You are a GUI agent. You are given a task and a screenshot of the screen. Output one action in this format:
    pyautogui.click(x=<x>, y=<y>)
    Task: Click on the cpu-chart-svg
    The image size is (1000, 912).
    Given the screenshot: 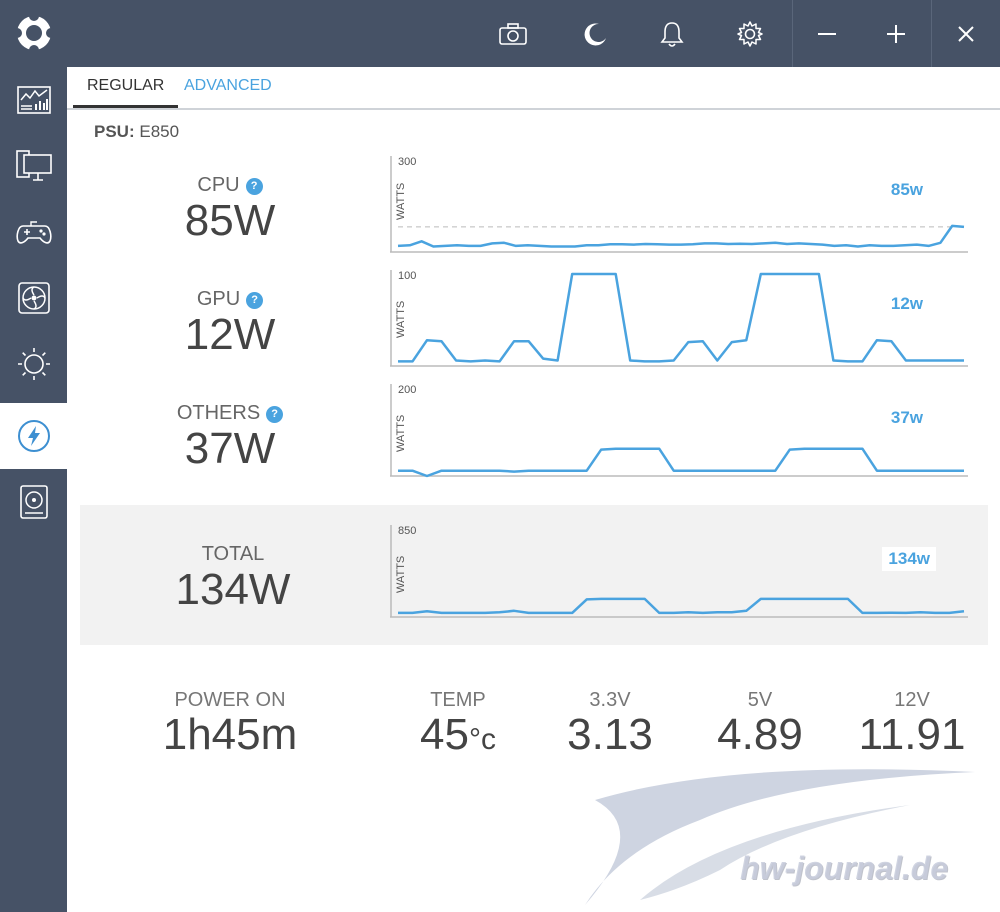 What is the action you would take?
    pyautogui.click(x=679, y=204)
    